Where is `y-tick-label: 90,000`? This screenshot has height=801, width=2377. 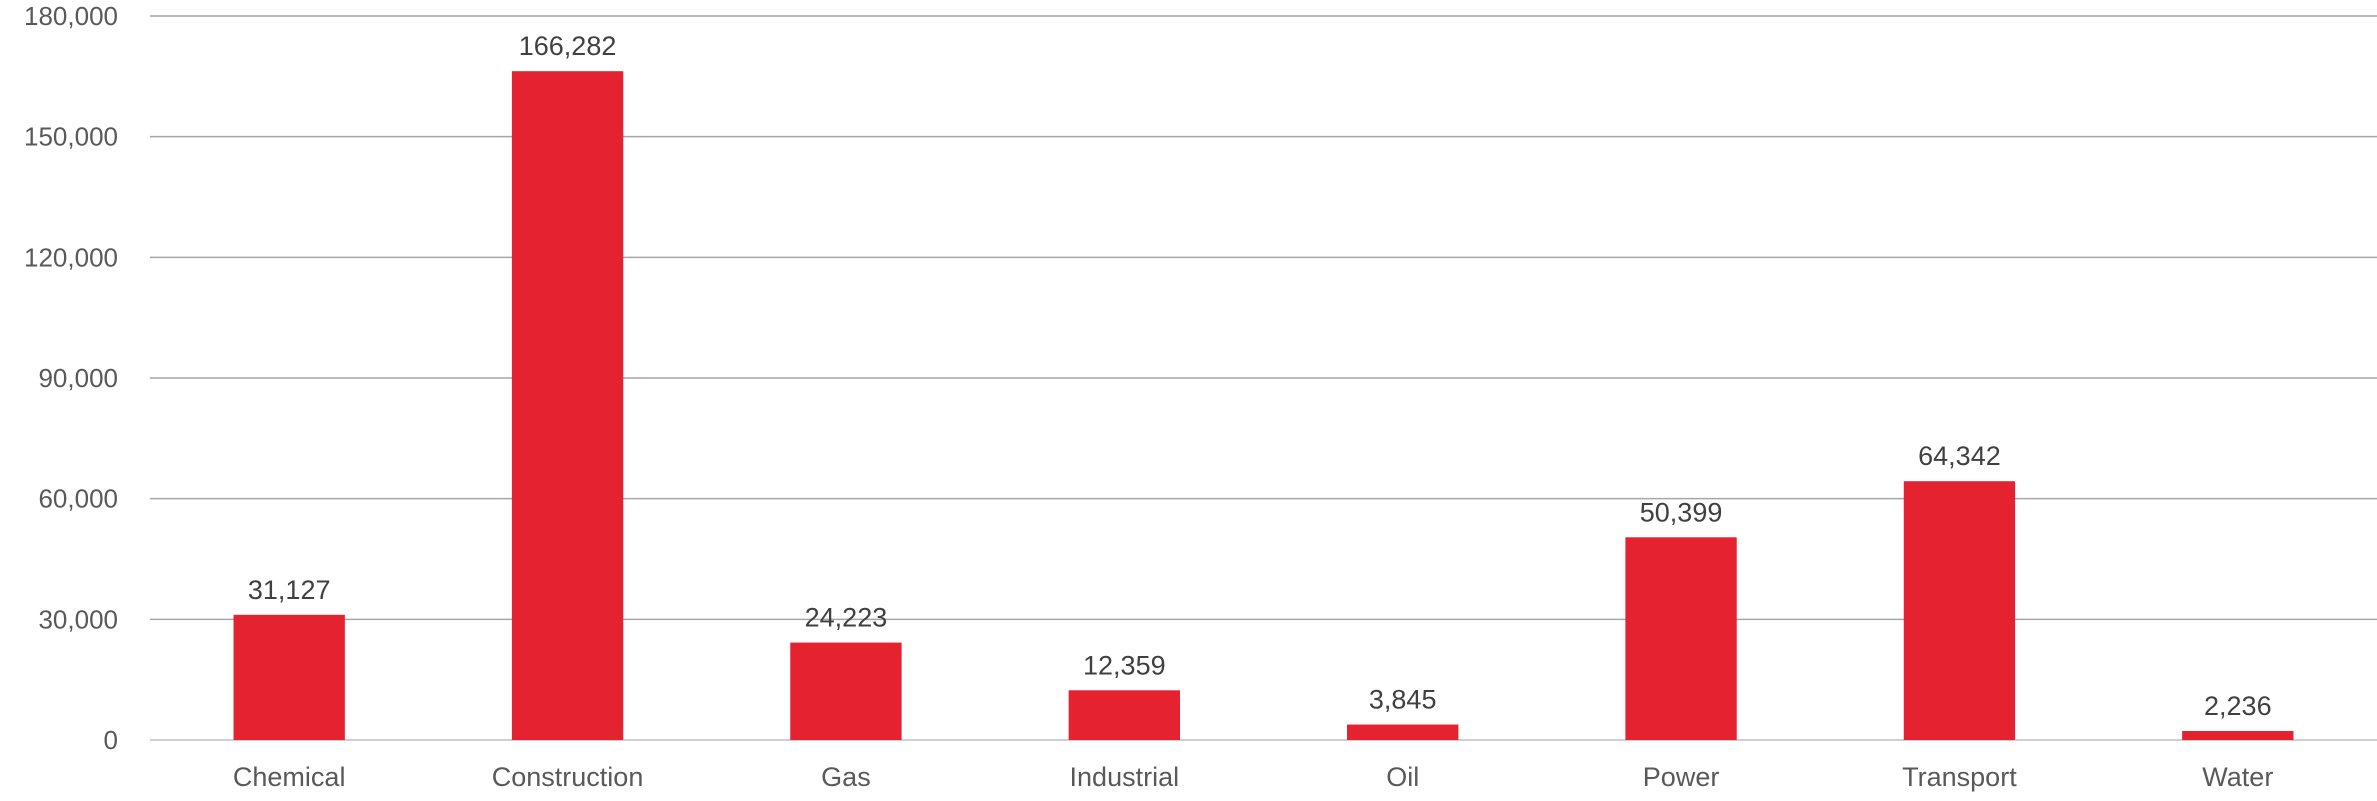
y-tick-label: 90,000 is located at coordinates (78, 378).